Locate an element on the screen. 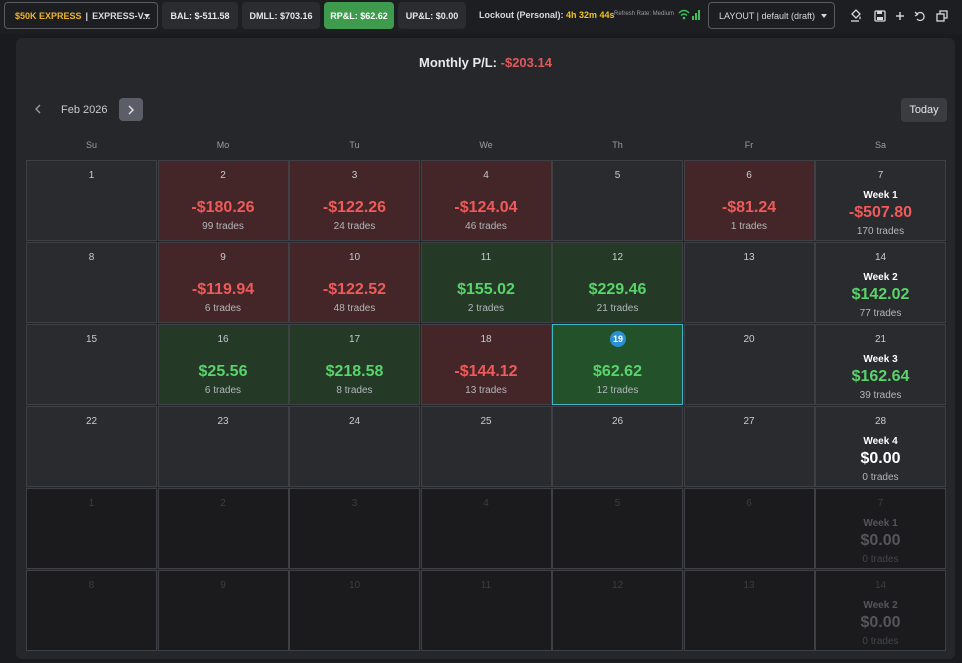 The image size is (962, 663). plus-icon is located at coordinates (900, 16).